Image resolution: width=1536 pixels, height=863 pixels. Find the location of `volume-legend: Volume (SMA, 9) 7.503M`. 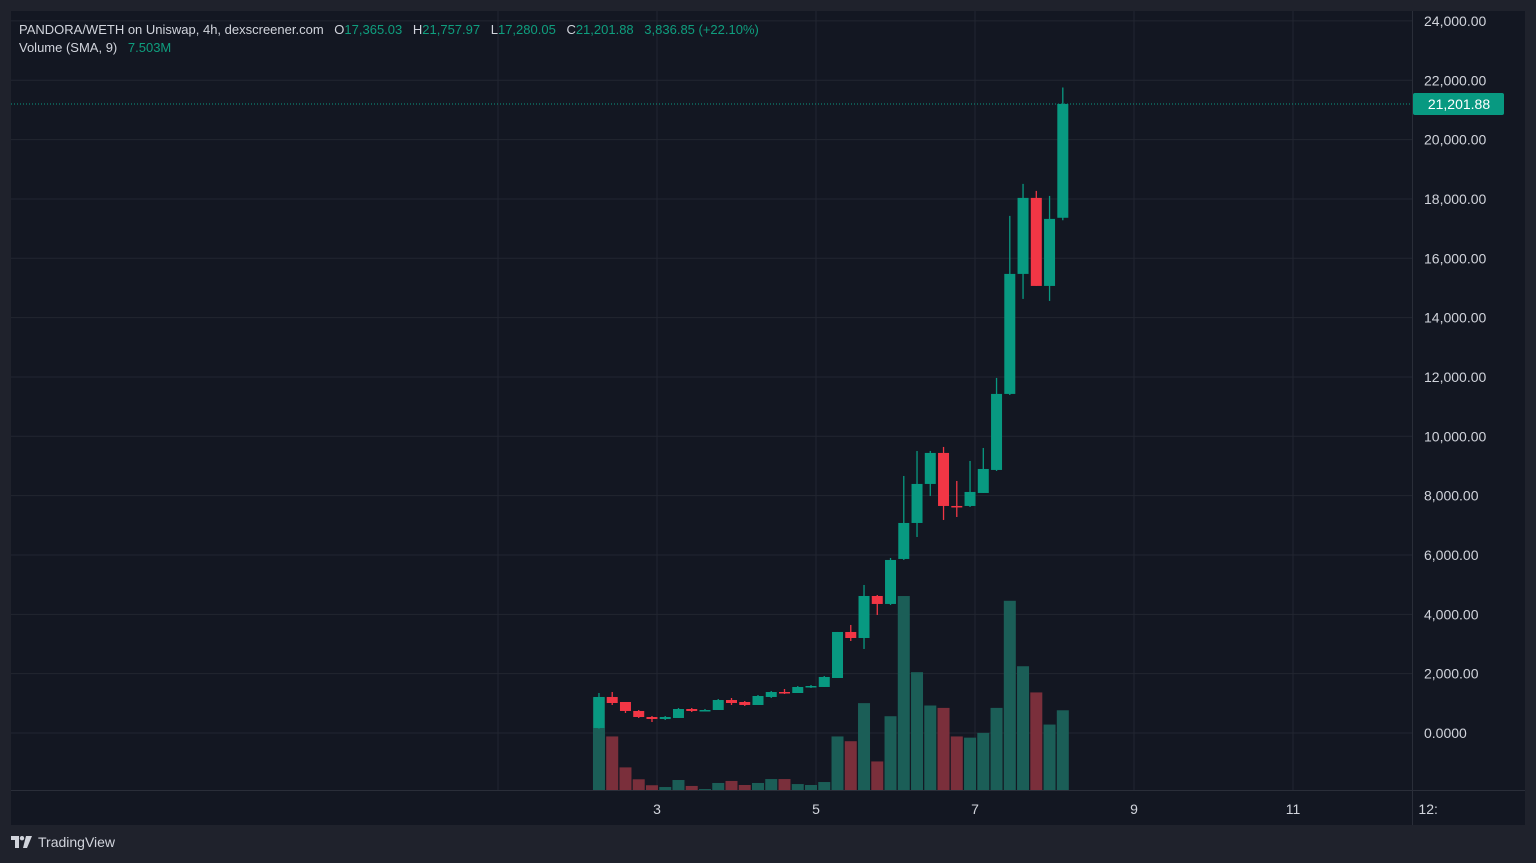

volume-legend: Volume (SMA, 9) 7.503M is located at coordinates (95, 47).